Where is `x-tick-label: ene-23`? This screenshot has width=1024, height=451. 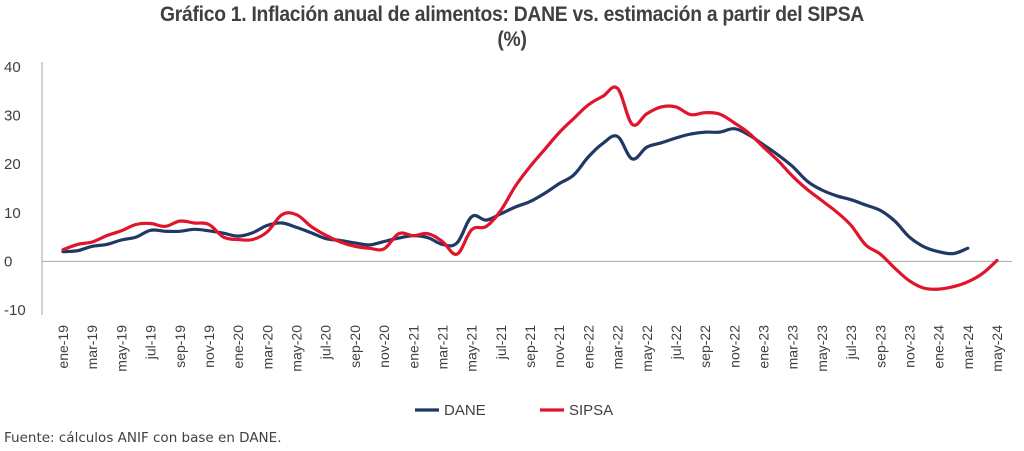
x-tick-label: ene-23 is located at coordinates (764, 347).